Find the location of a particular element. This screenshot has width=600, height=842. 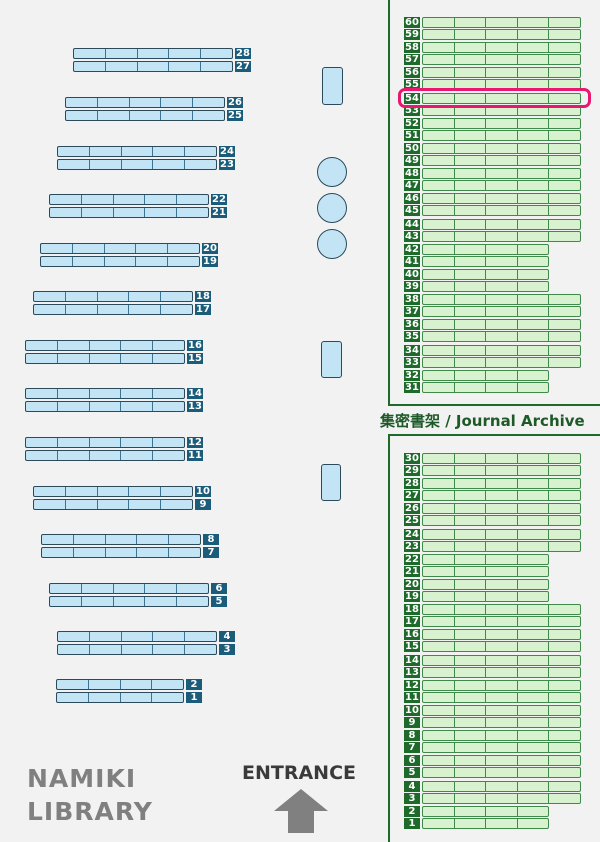

archive-shelf-number: 2 is located at coordinates (412, 811).